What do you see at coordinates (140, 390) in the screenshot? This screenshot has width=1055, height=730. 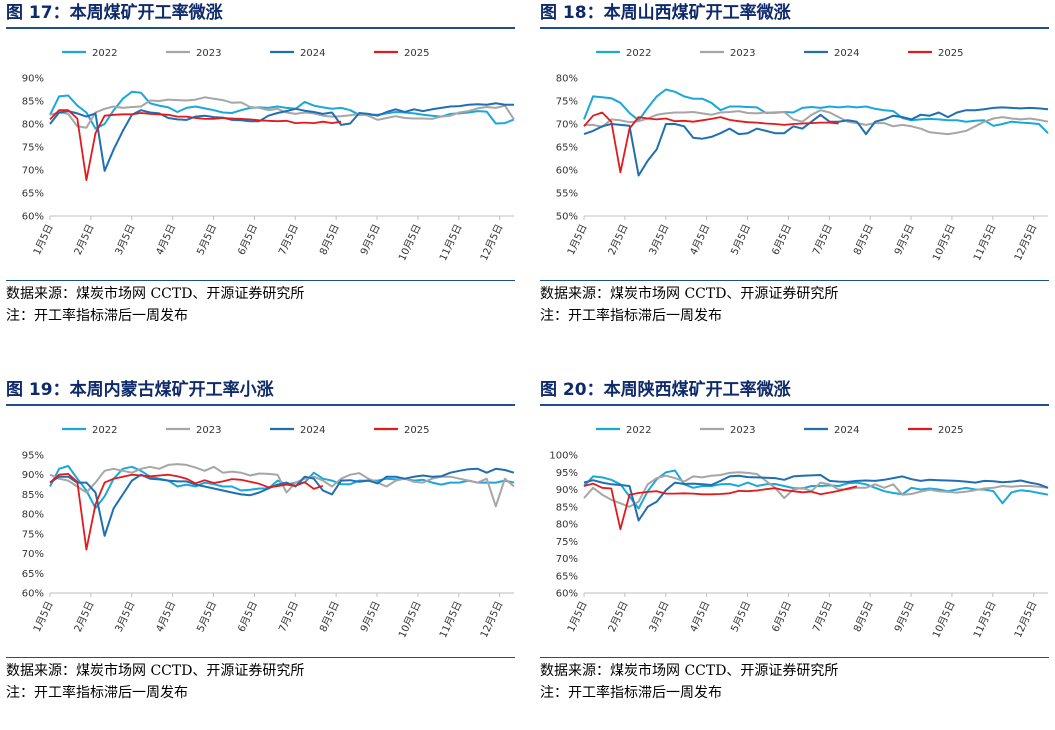 I see `figure-title: 图 19：本周内蒙古煤矿开工率小涨` at bounding box center [140, 390].